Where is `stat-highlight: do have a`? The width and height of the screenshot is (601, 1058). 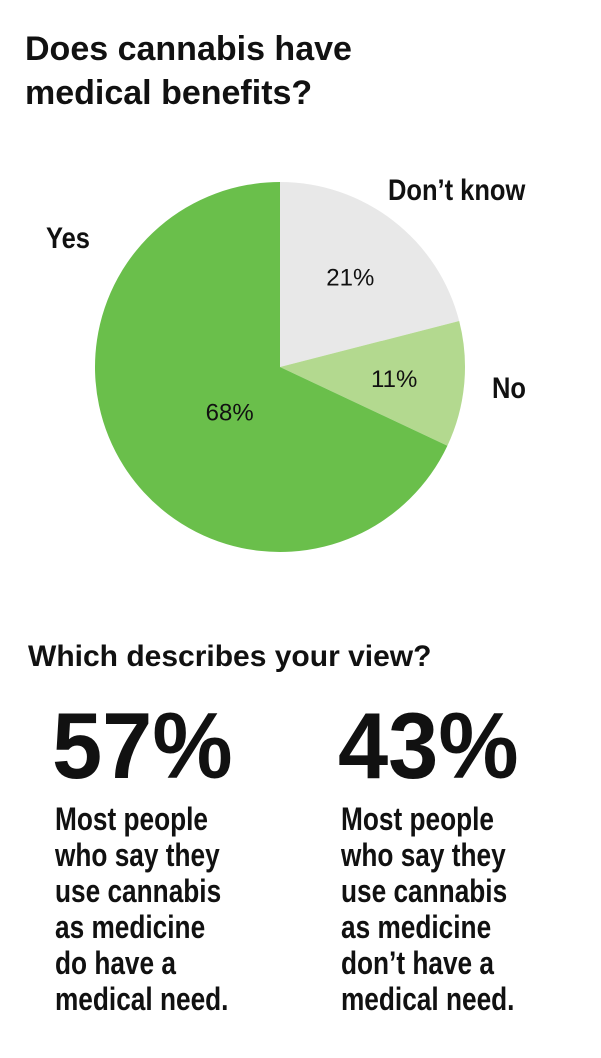 stat-highlight: do have a is located at coordinates (116, 964).